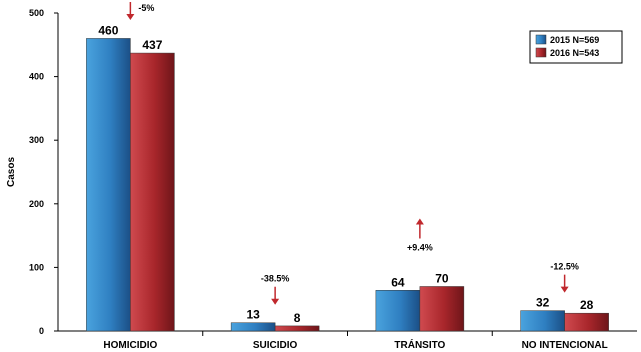 This screenshot has width=641, height=352. Describe the element at coordinates (564, 267) in the screenshot. I see `change-label: -12.5%` at that location.